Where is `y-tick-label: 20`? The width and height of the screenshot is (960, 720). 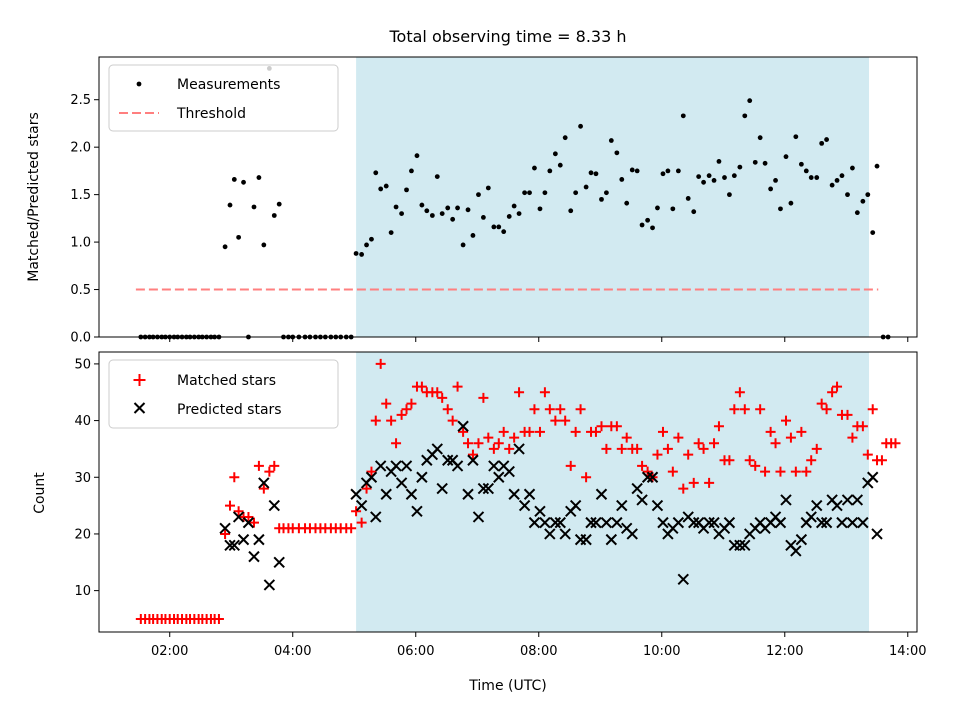
y-tick-label: 20 is located at coordinates (82, 534).